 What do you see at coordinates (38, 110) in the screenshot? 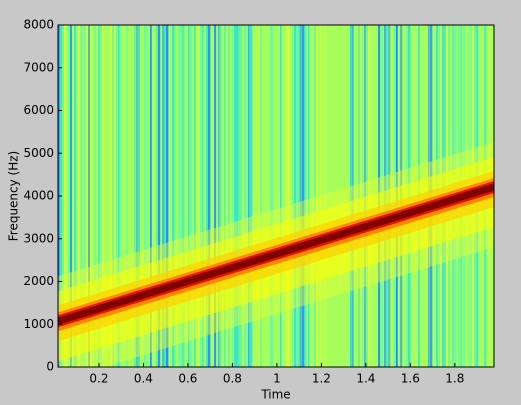
I see `y-tick-label: 6000` at bounding box center [38, 110].